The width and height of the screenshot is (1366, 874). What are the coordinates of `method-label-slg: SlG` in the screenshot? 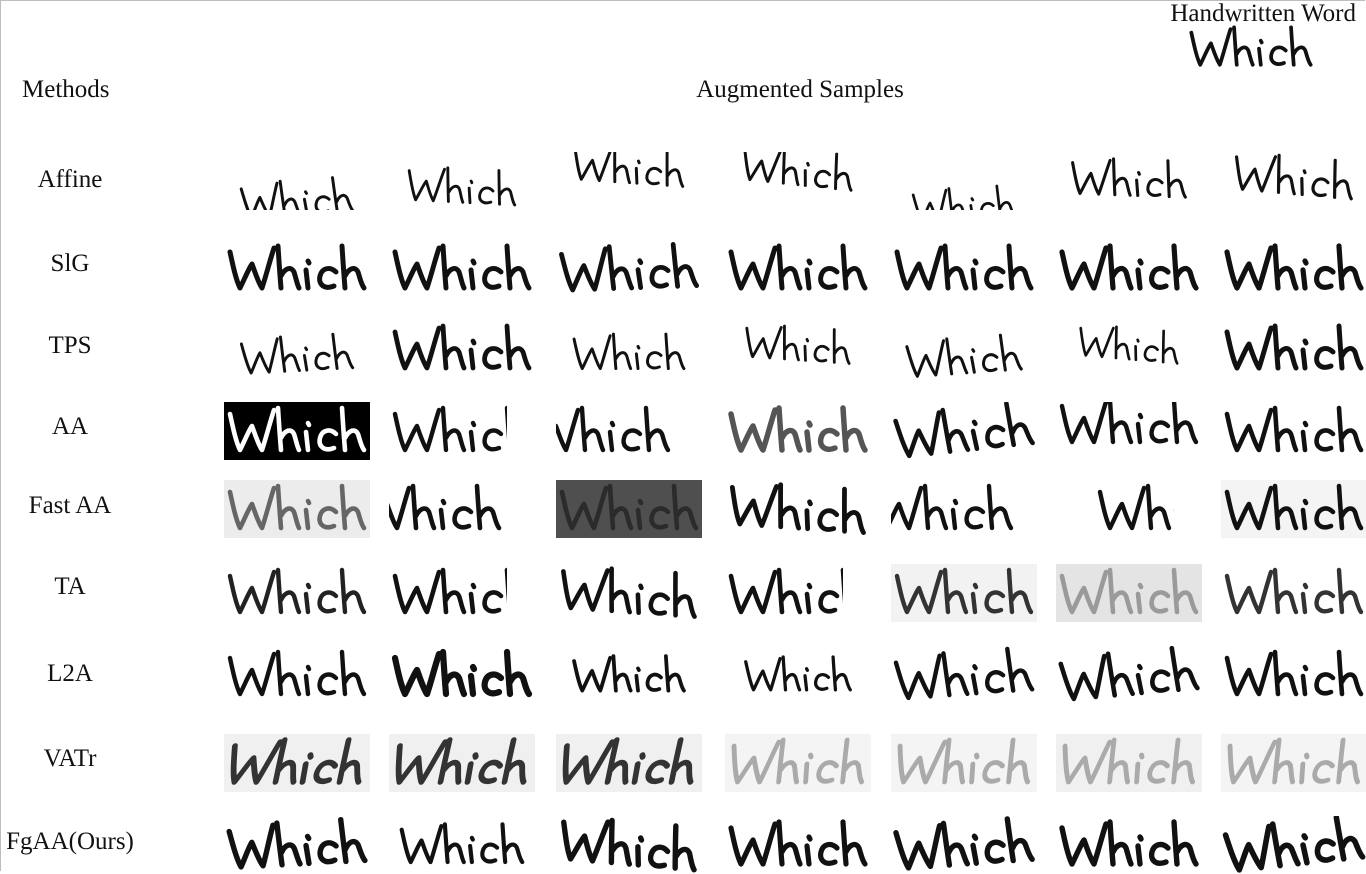 It's located at (70, 263).